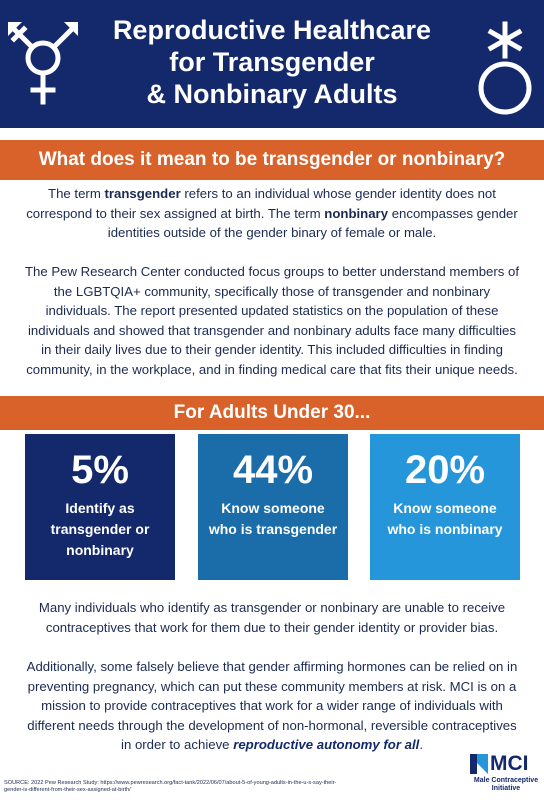 The width and height of the screenshot is (544, 800). I want to click on stat-value: 20%, so click(445, 470).